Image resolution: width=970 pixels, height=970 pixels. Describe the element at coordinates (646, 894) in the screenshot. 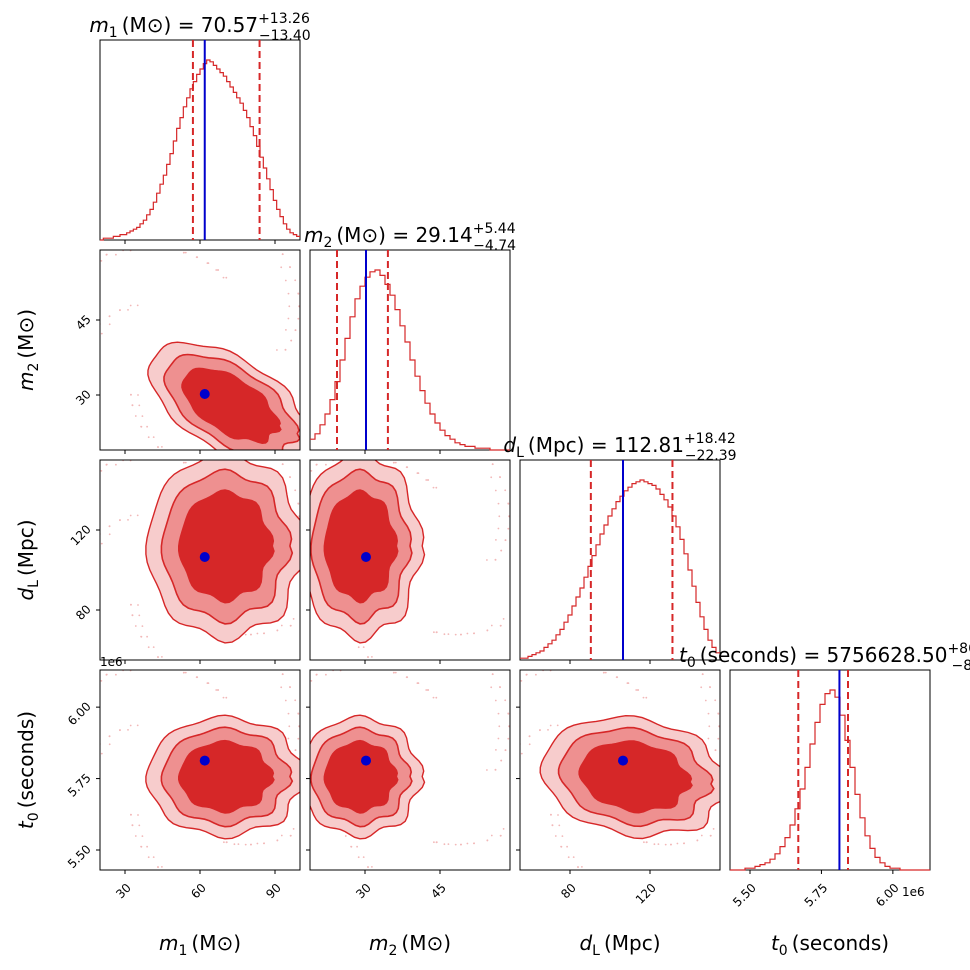

I see `x-tick-label: 120` at that location.